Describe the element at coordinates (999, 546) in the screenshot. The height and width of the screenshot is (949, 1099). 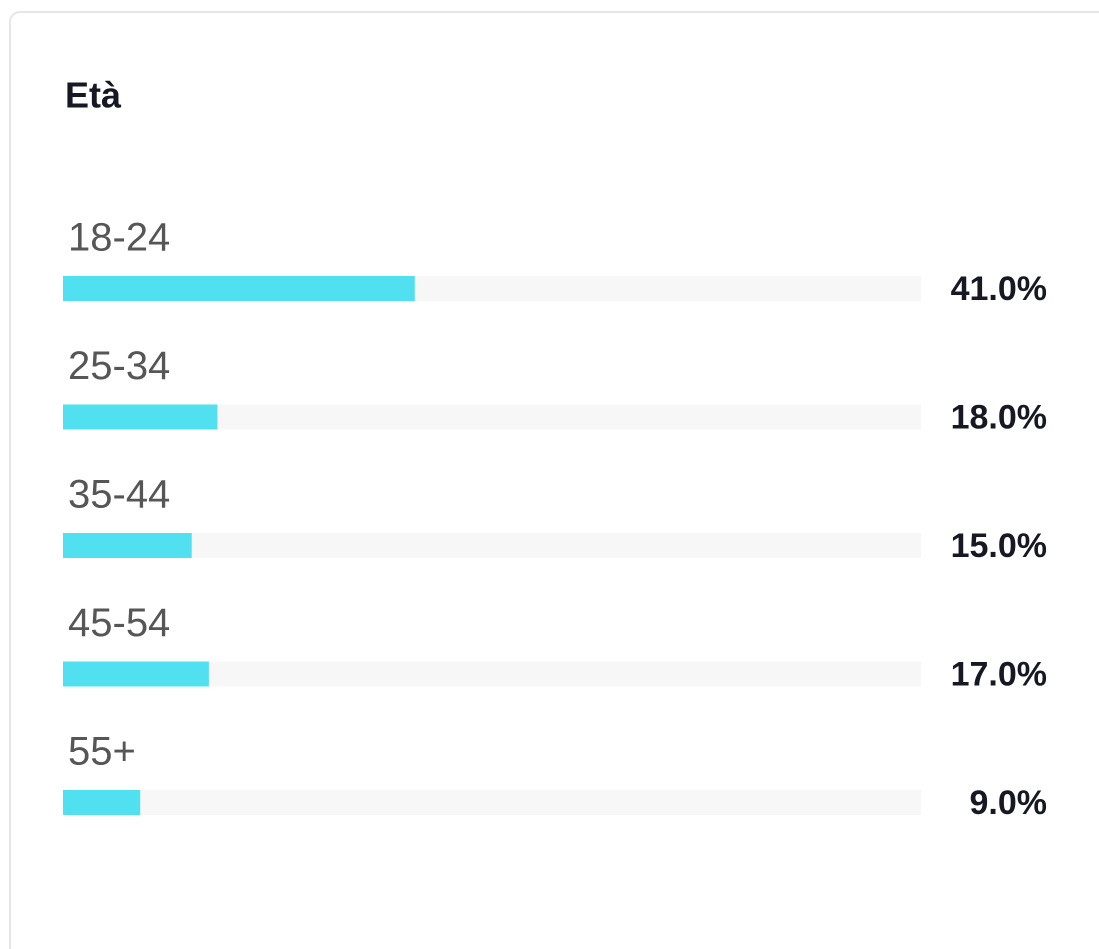
I see `value-label: 15.0%` at that location.